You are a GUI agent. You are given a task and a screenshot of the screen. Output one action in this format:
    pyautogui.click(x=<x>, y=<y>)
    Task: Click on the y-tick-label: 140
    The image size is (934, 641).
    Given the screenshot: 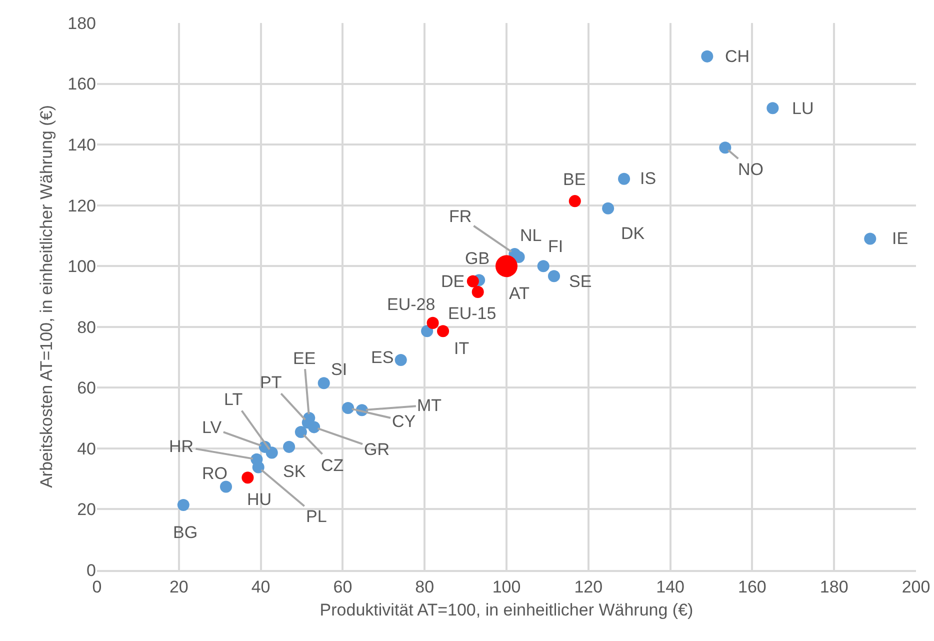 What is the action you would take?
    pyautogui.click(x=82, y=145)
    